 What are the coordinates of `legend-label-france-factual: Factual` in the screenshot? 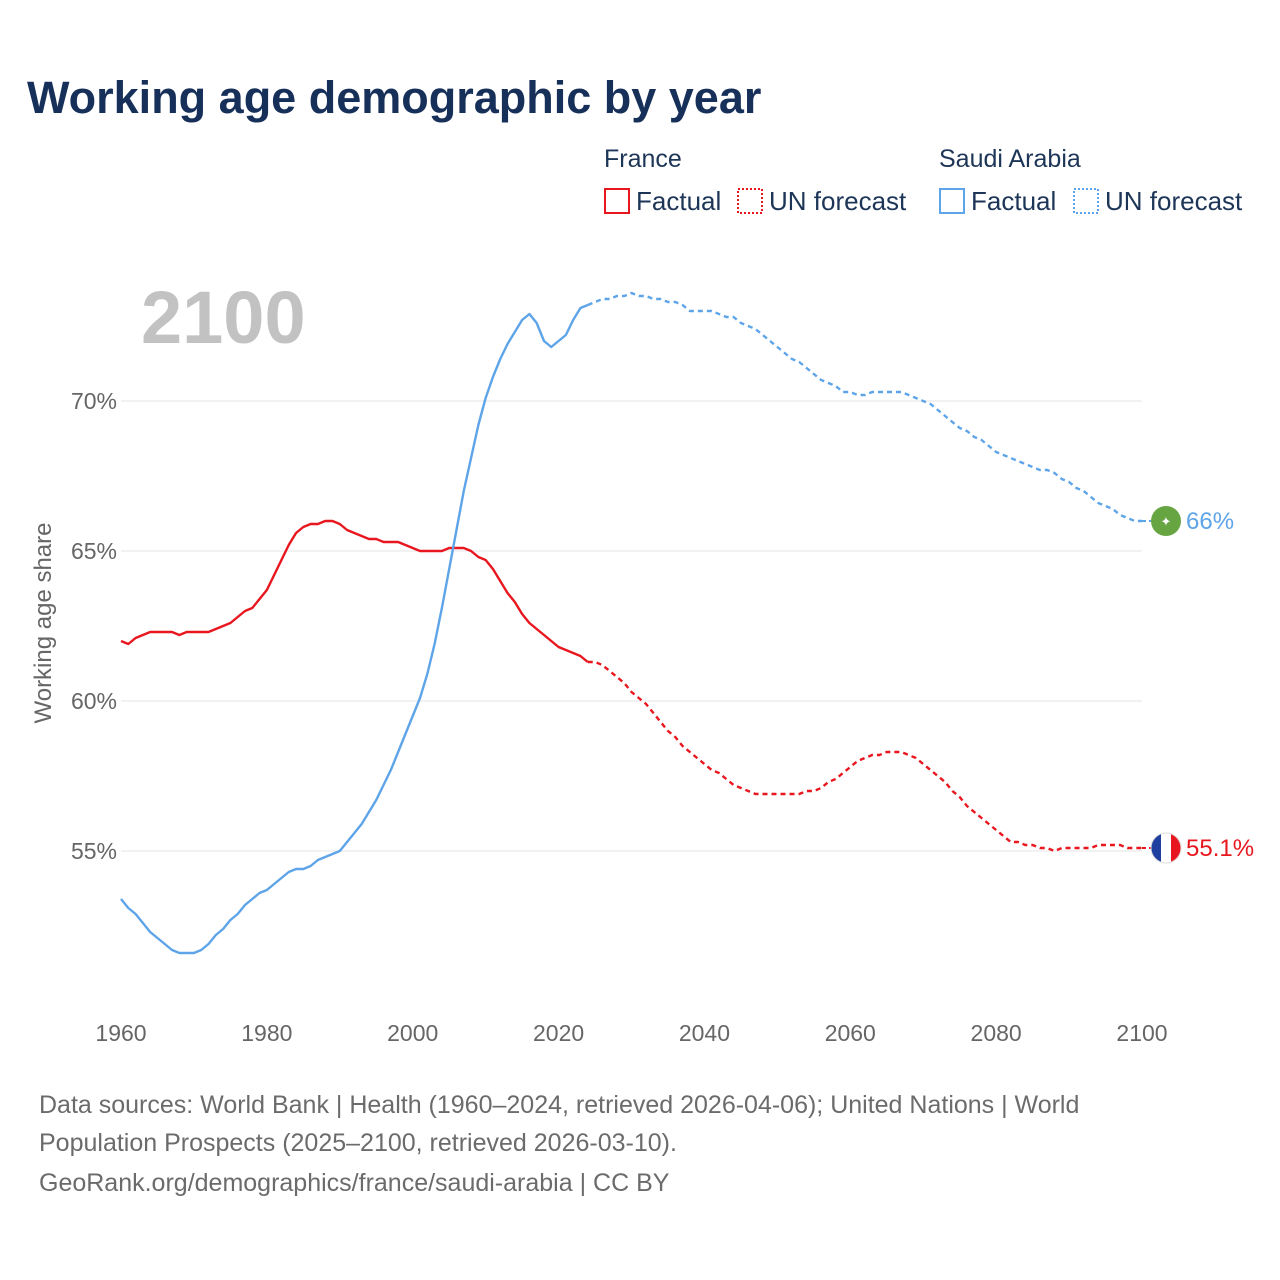 It's located at (678, 201).